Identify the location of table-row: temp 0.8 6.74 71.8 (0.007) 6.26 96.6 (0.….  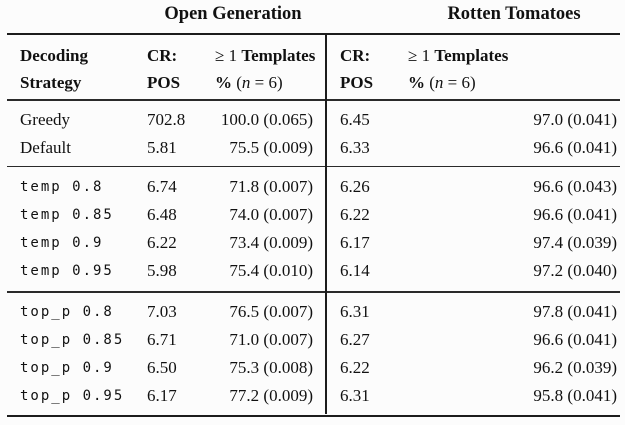
(313, 187).